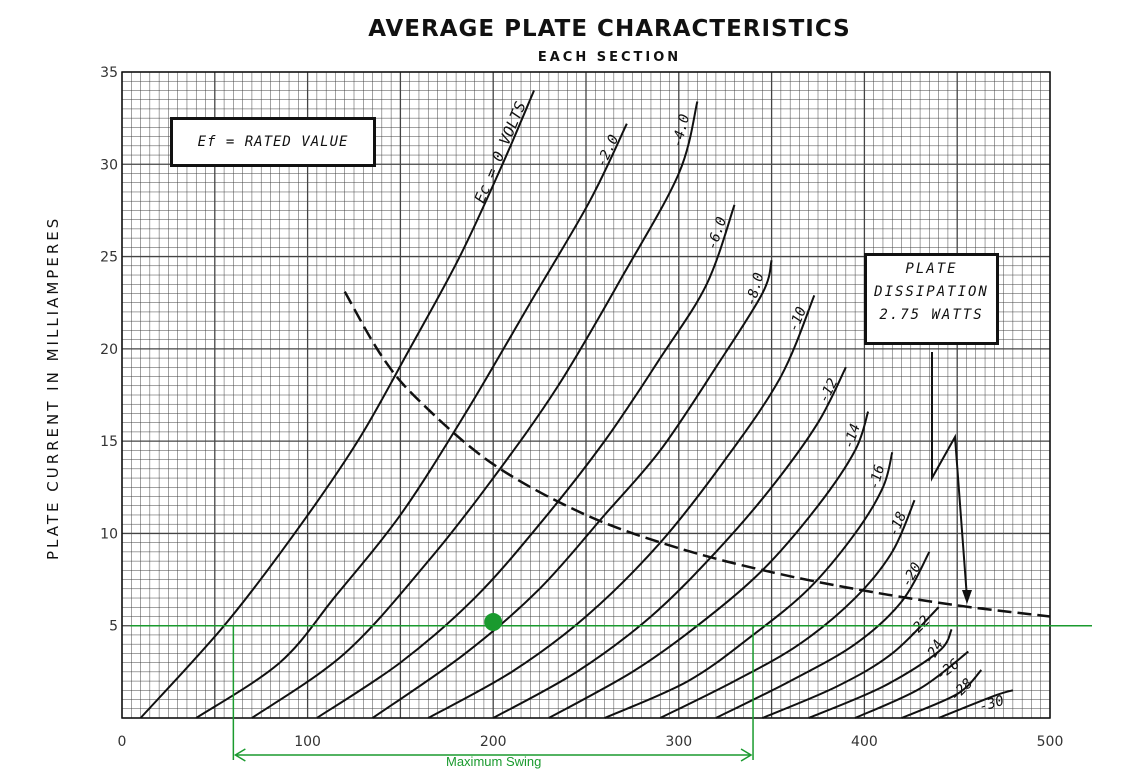 This screenshot has width=1123, height=773. What do you see at coordinates (109, 165) in the screenshot?
I see `y-tick-label: 30` at bounding box center [109, 165].